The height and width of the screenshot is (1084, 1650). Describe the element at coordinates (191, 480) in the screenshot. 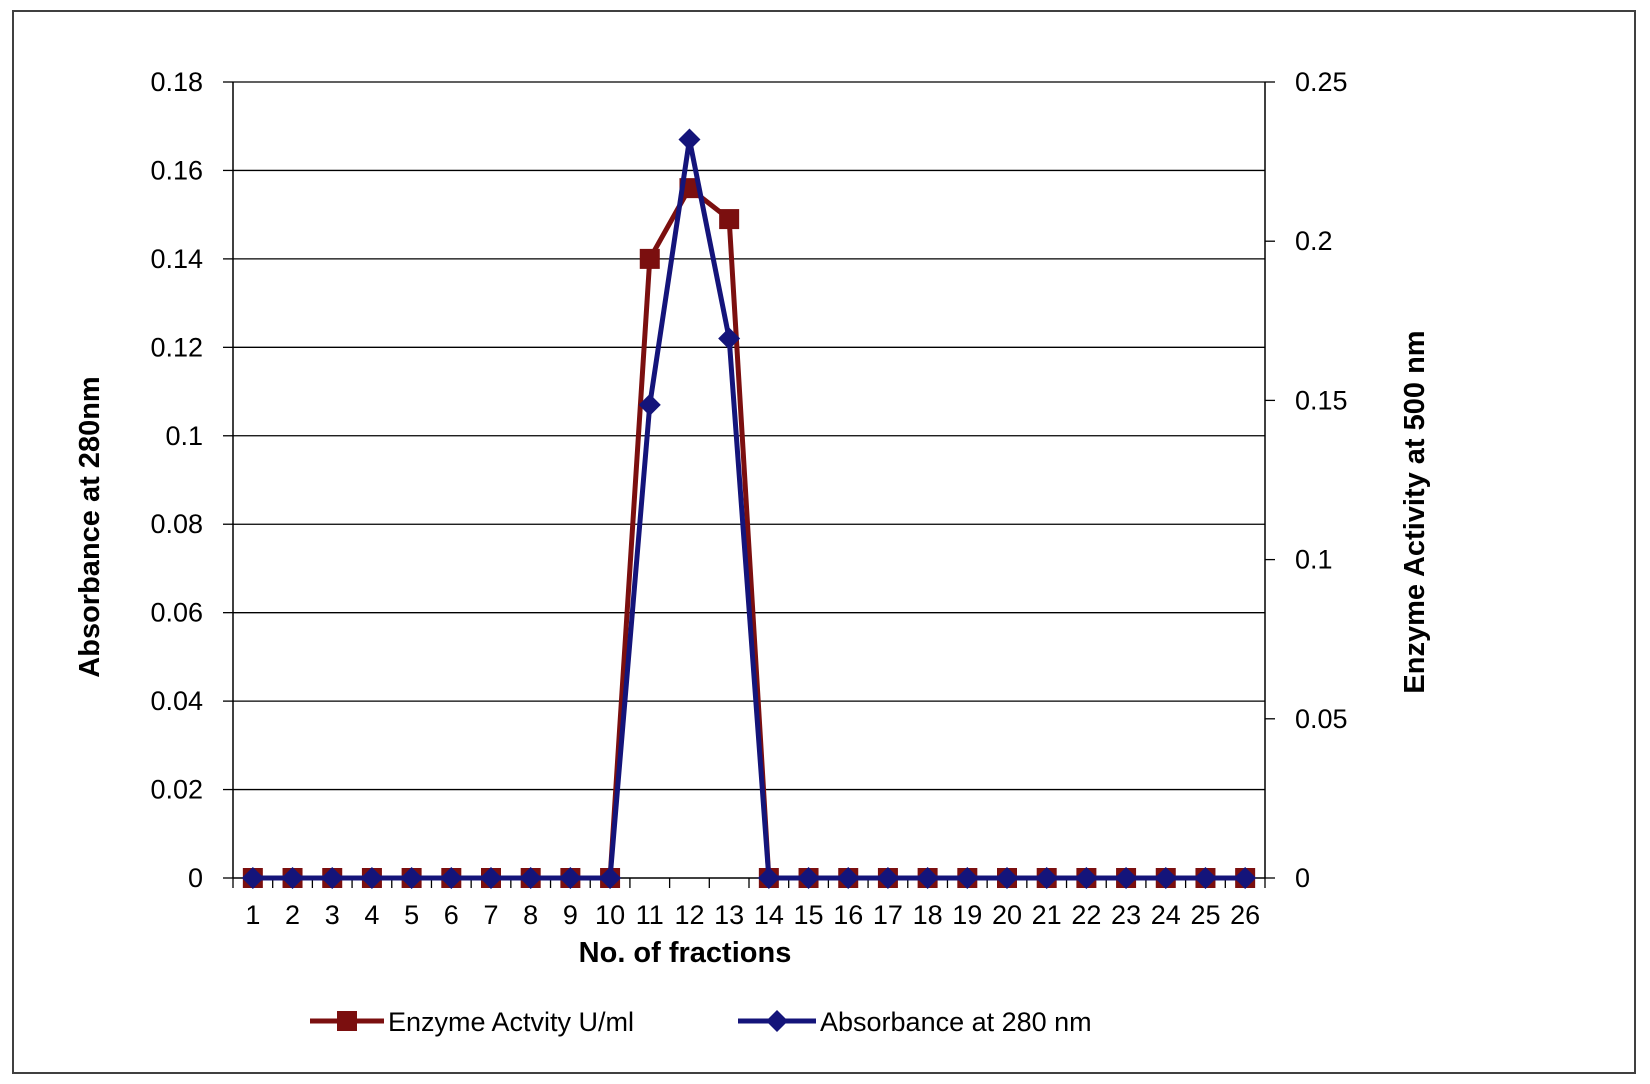

I see `left-axis-ticks: 0 0.02 0.04 0.06 0.08 0.1 0.12 0.14 0.16 0.18` at that location.